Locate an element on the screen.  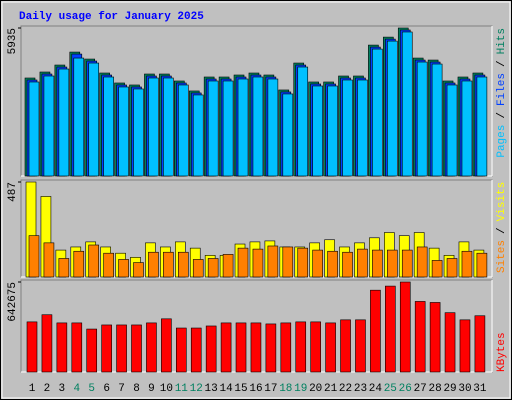
x-tick-label: 25 is located at coordinates (390, 389).